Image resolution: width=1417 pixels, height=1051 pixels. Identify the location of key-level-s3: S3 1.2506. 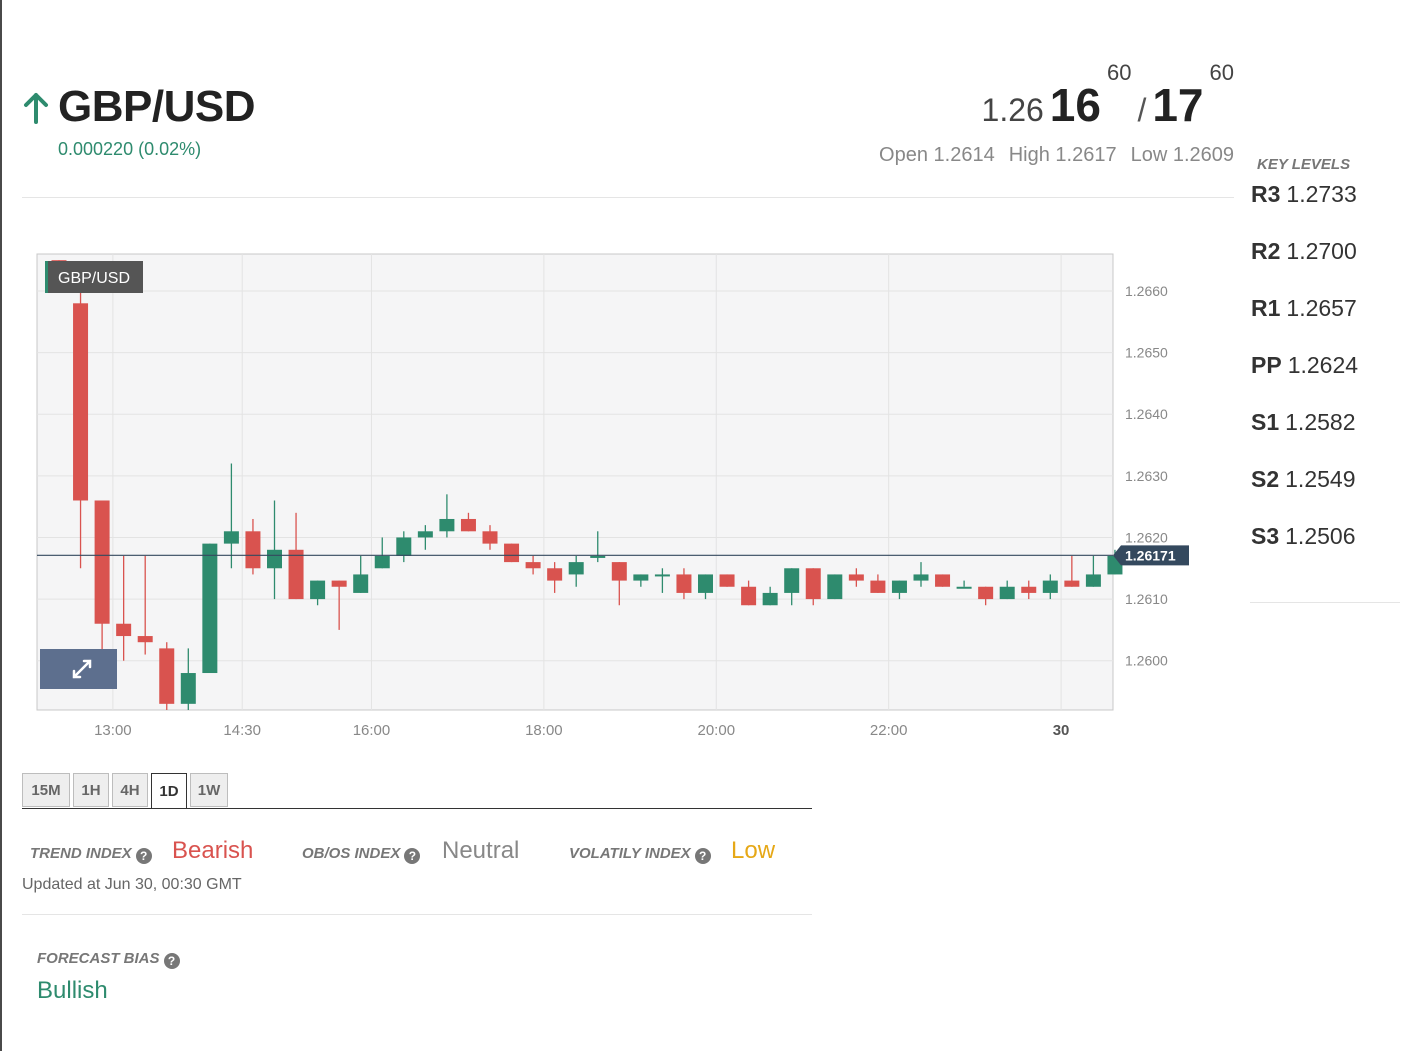
(1303, 536).